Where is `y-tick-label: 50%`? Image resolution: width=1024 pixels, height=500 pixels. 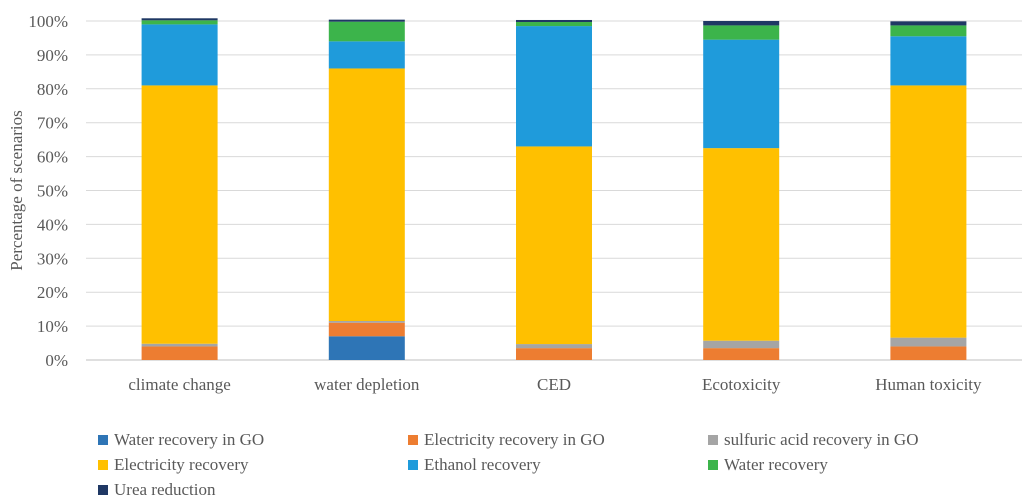 y-tick-label: 50% is located at coordinates (52, 191).